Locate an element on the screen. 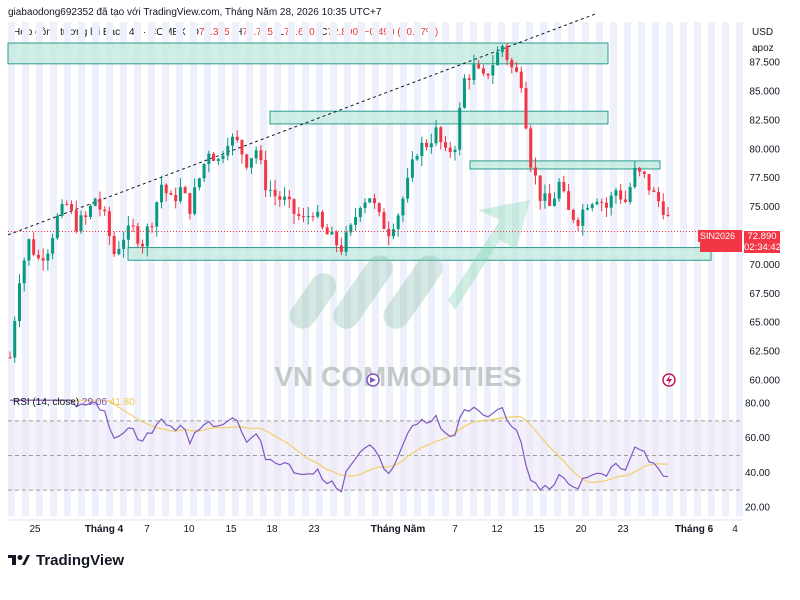 The width and height of the screenshot is (800, 600). scale-mode-label: apoz is located at coordinates (763, 48).